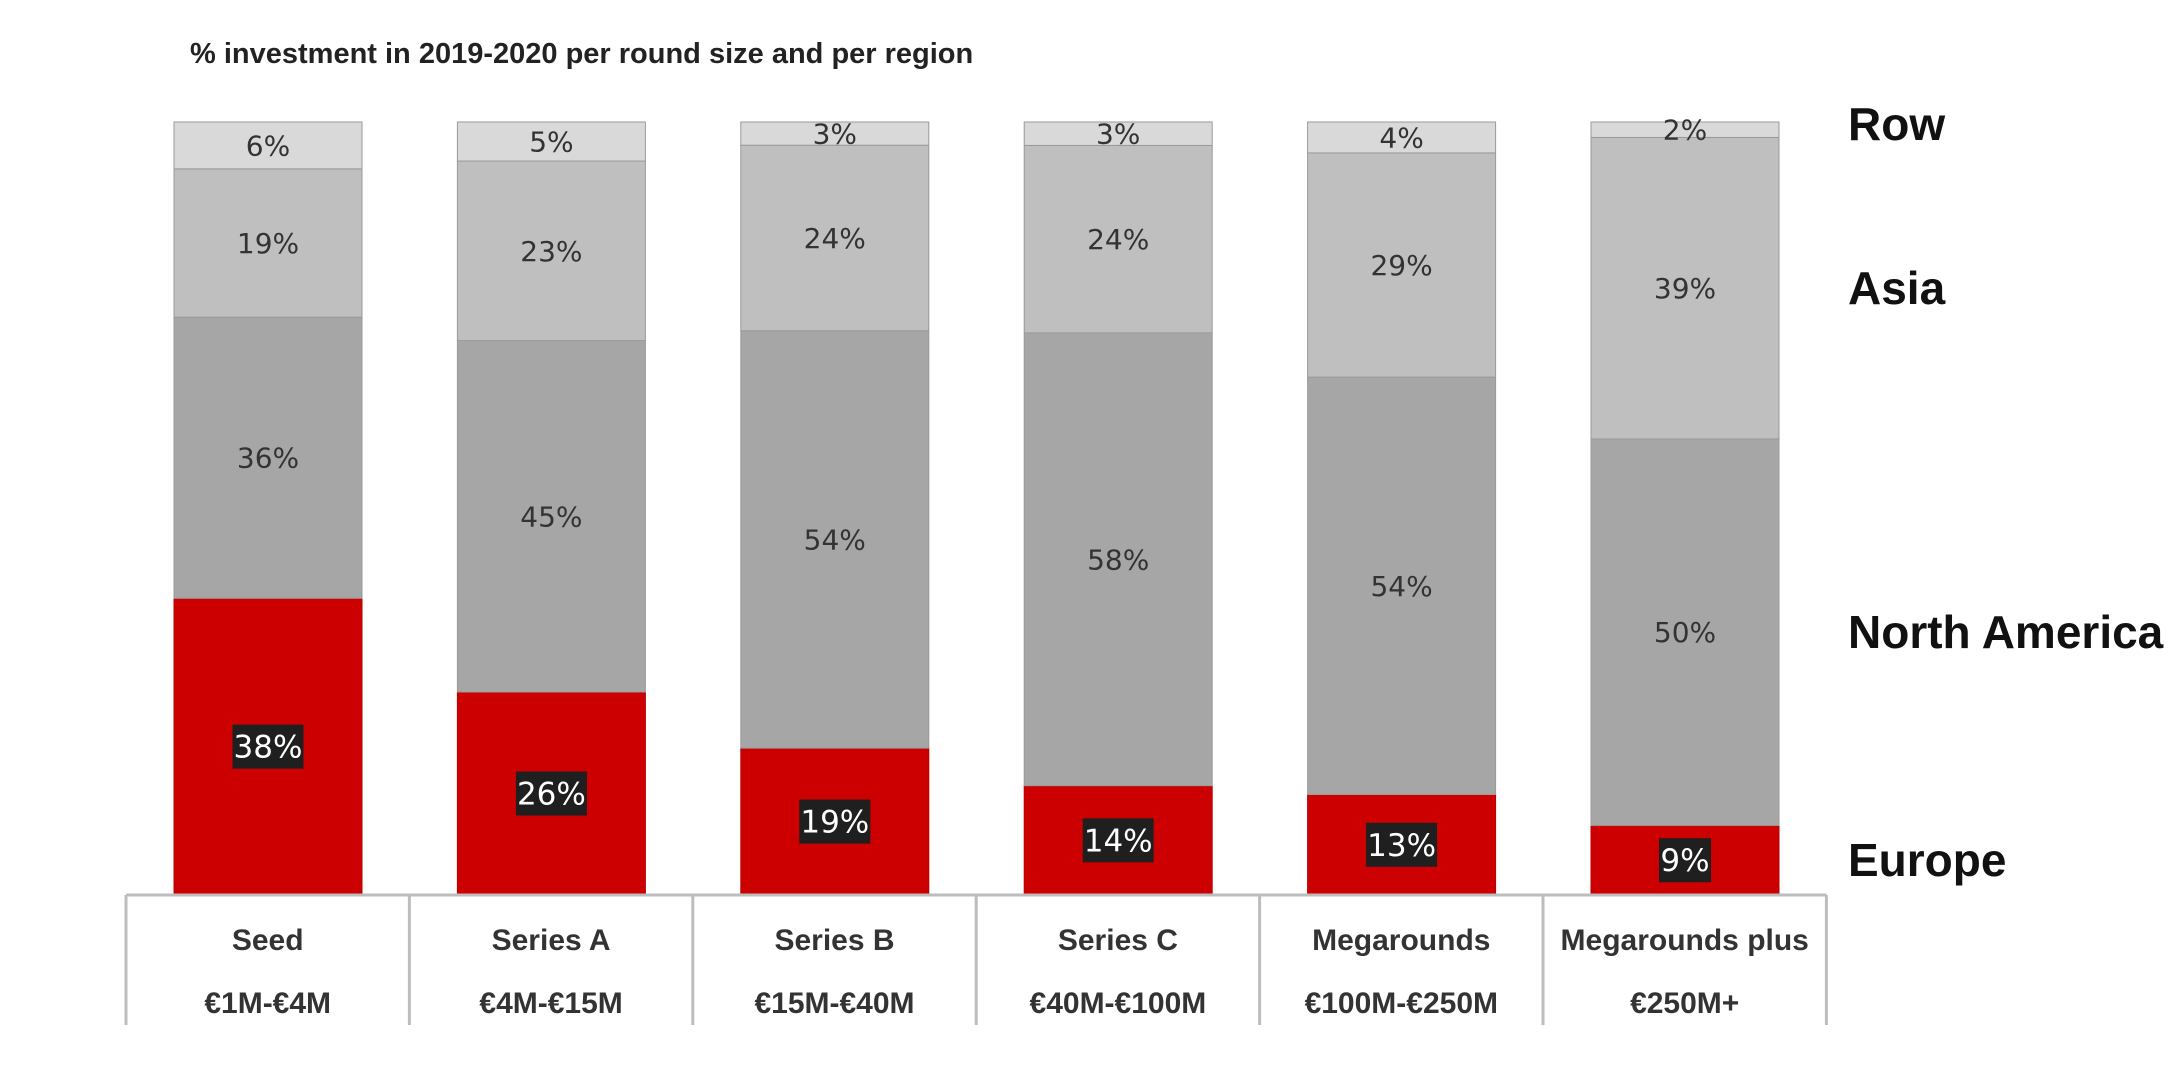 The height and width of the screenshot is (1078, 2170). I want to click on data-label-north-america: 50%, so click(1685, 632).